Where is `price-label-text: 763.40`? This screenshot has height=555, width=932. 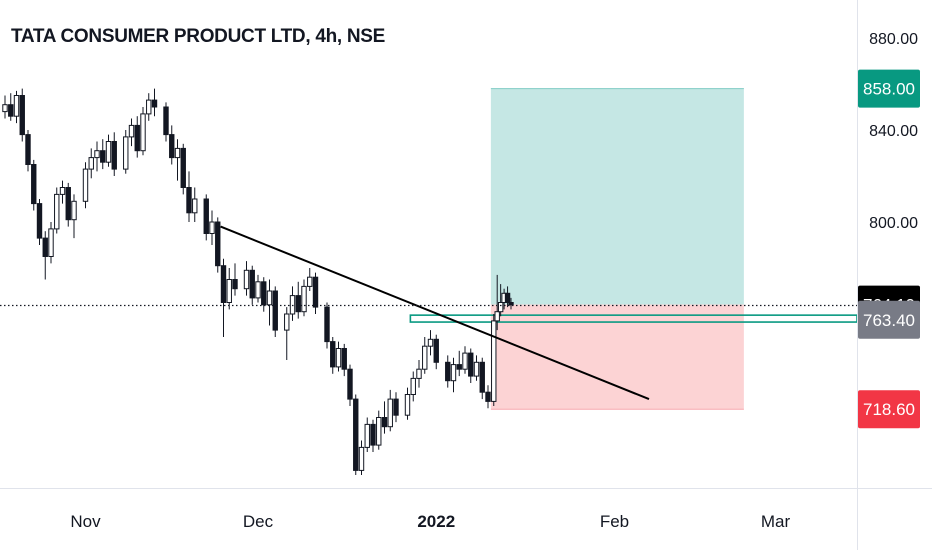 price-label-text: 763.40 is located at coordinates (889, 320).